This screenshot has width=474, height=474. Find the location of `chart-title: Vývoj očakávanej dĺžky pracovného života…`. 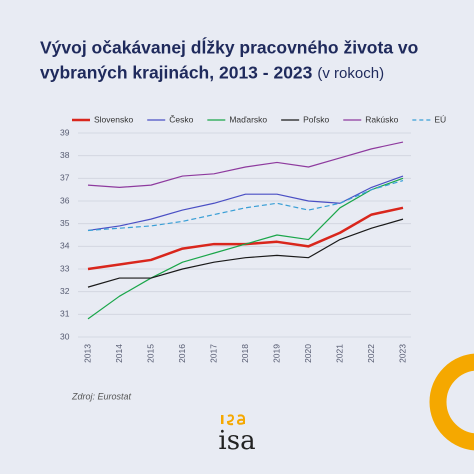

chart-title: Vývoj očakávanej dĺžky pracovného života… is located at coordinates (229, 47).